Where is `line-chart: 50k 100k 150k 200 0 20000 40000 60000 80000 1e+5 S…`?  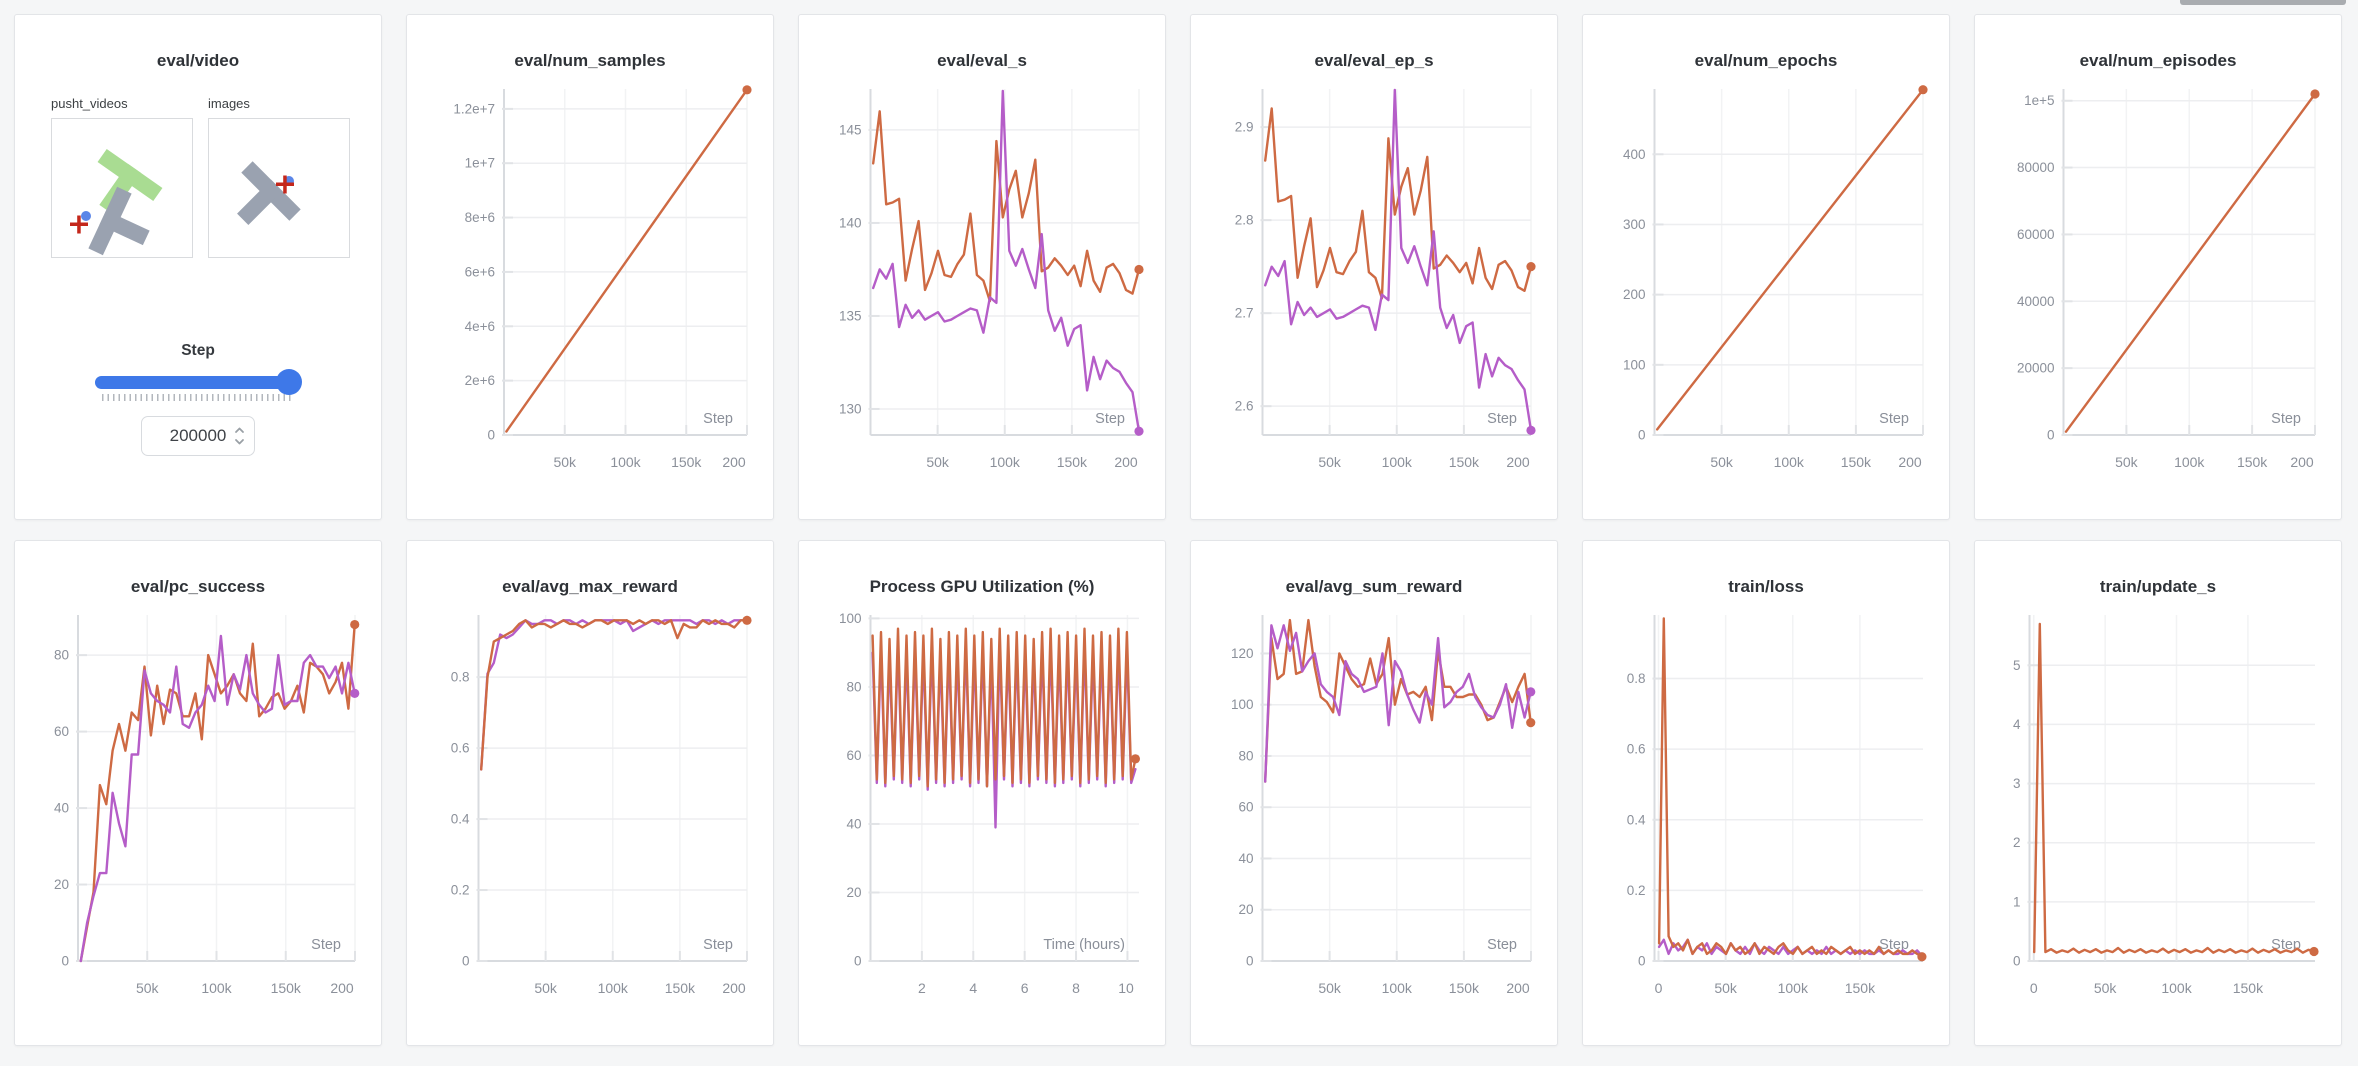 line-chart: 50k 100k 150k 200 0 20000 40000 60000 80000 1e+5 S… is located at coordinates (2159, 293).